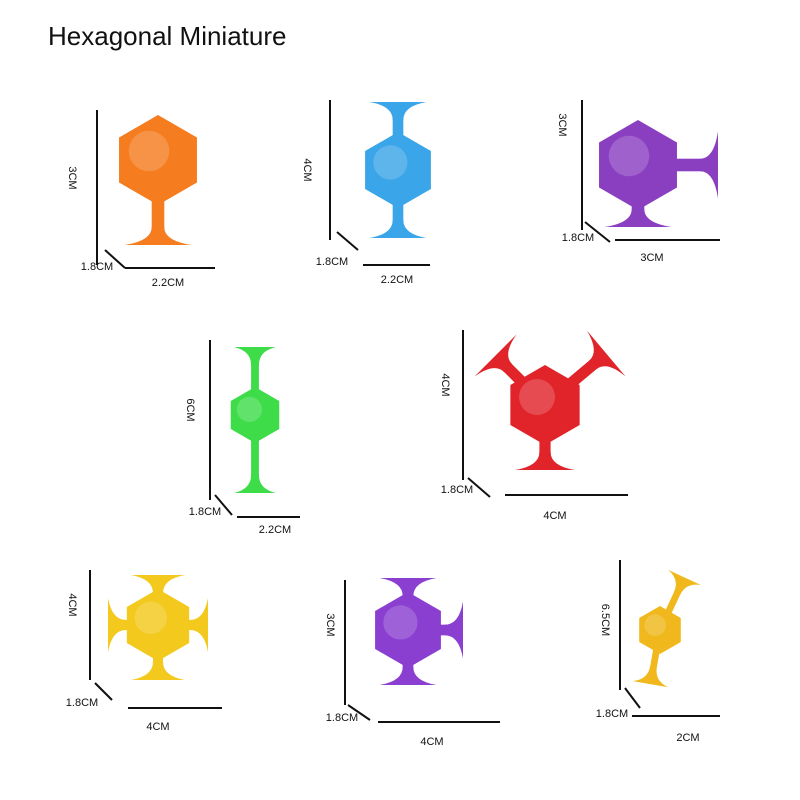 This screenshot has width=800, height=800. Describe the element at coordinates (651, 258) in the screenshot. I see `width-label: 3CM` at that location.